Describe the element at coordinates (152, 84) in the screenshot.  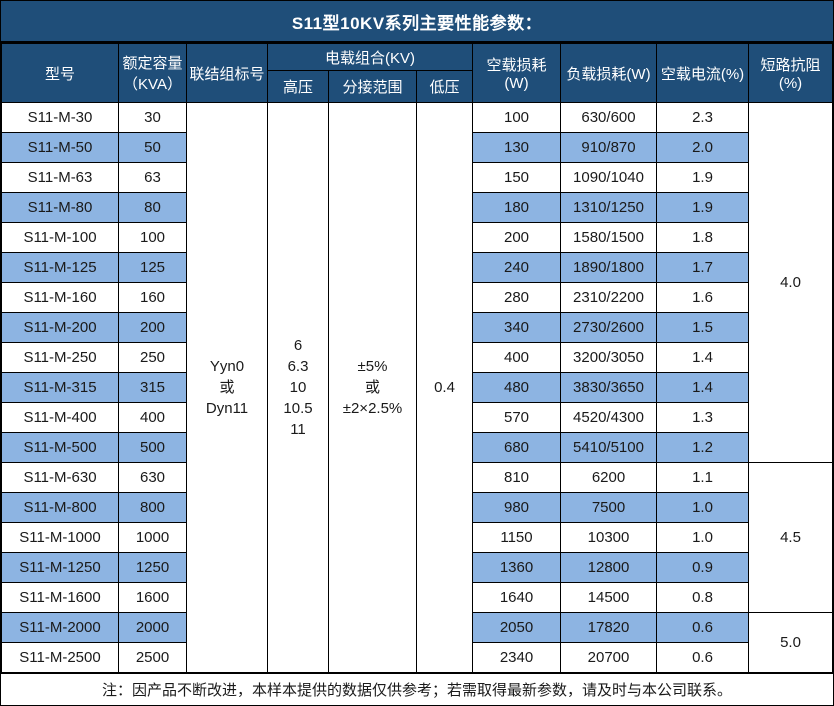
I see `col-header-capacity-line2: （KVA）` at that location.